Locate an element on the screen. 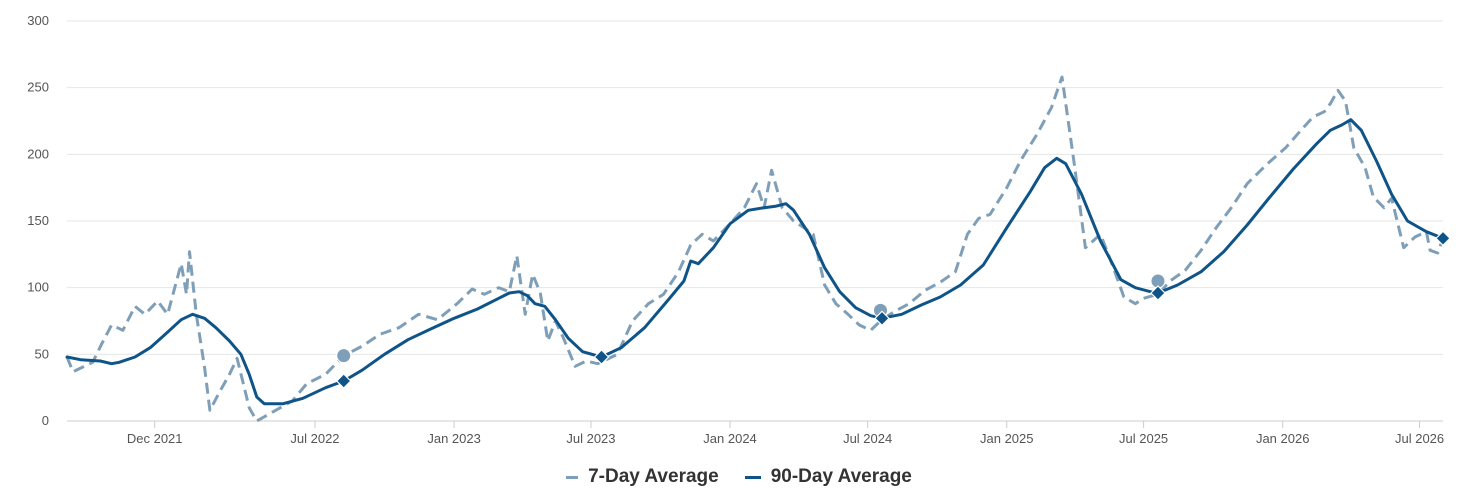  legend-item-90-day: 90-Day Average is located at coordinates (828, 477).